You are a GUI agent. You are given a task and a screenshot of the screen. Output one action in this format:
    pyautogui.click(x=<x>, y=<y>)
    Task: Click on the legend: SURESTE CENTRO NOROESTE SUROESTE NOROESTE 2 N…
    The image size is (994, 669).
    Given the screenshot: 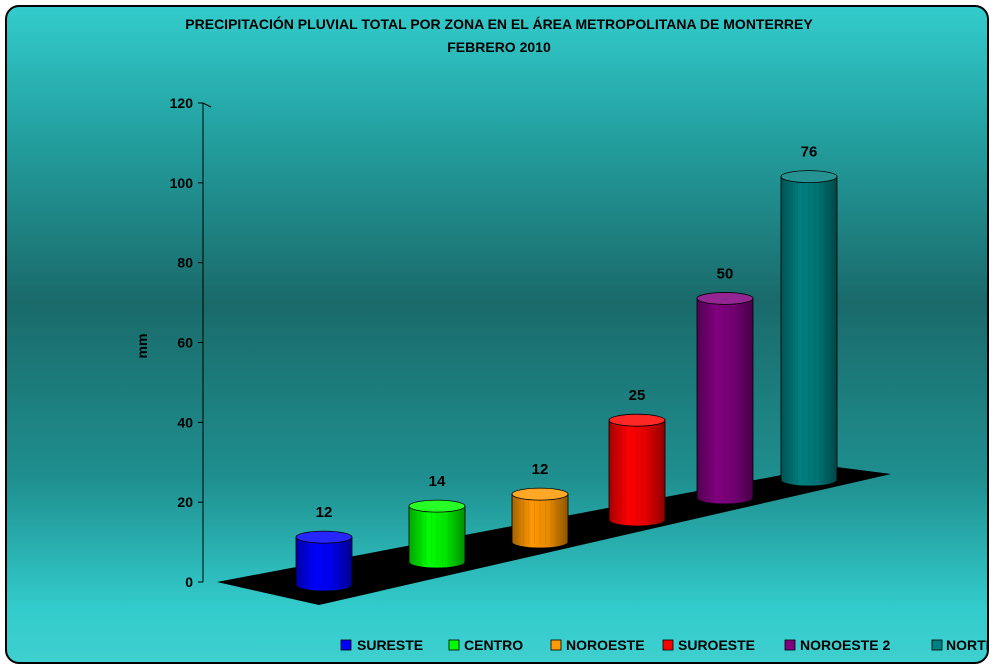 What is the action you would take?
    pyautogui.click(x=664, y=645)
    